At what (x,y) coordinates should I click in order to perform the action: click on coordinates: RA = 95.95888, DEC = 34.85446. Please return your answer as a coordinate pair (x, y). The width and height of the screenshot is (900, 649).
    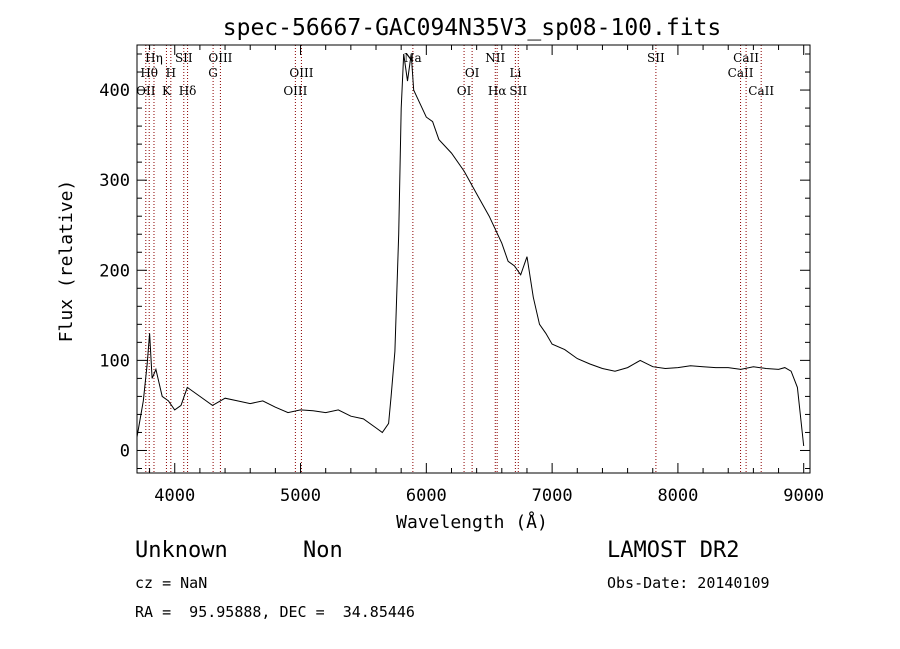
    Looking at the image, I should click on (275, 612).